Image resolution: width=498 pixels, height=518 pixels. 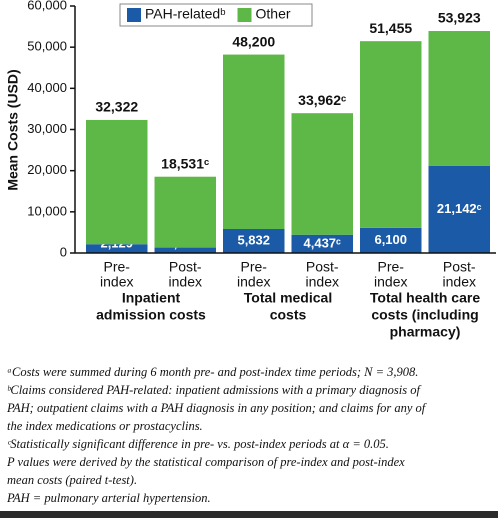 I want to click on y-tick-label: 20,000, so click(x=47, y=169).